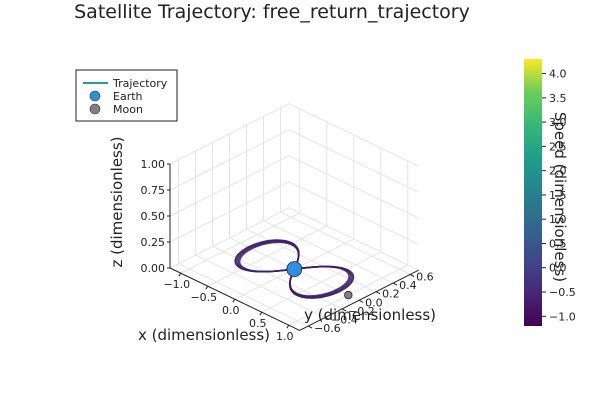 This screenshot has height=405, width=600. What do you see at coordinates (153, 190) in the screenshot?
I see `z-tick-label: 0.75` at bounding box center [153, 190].